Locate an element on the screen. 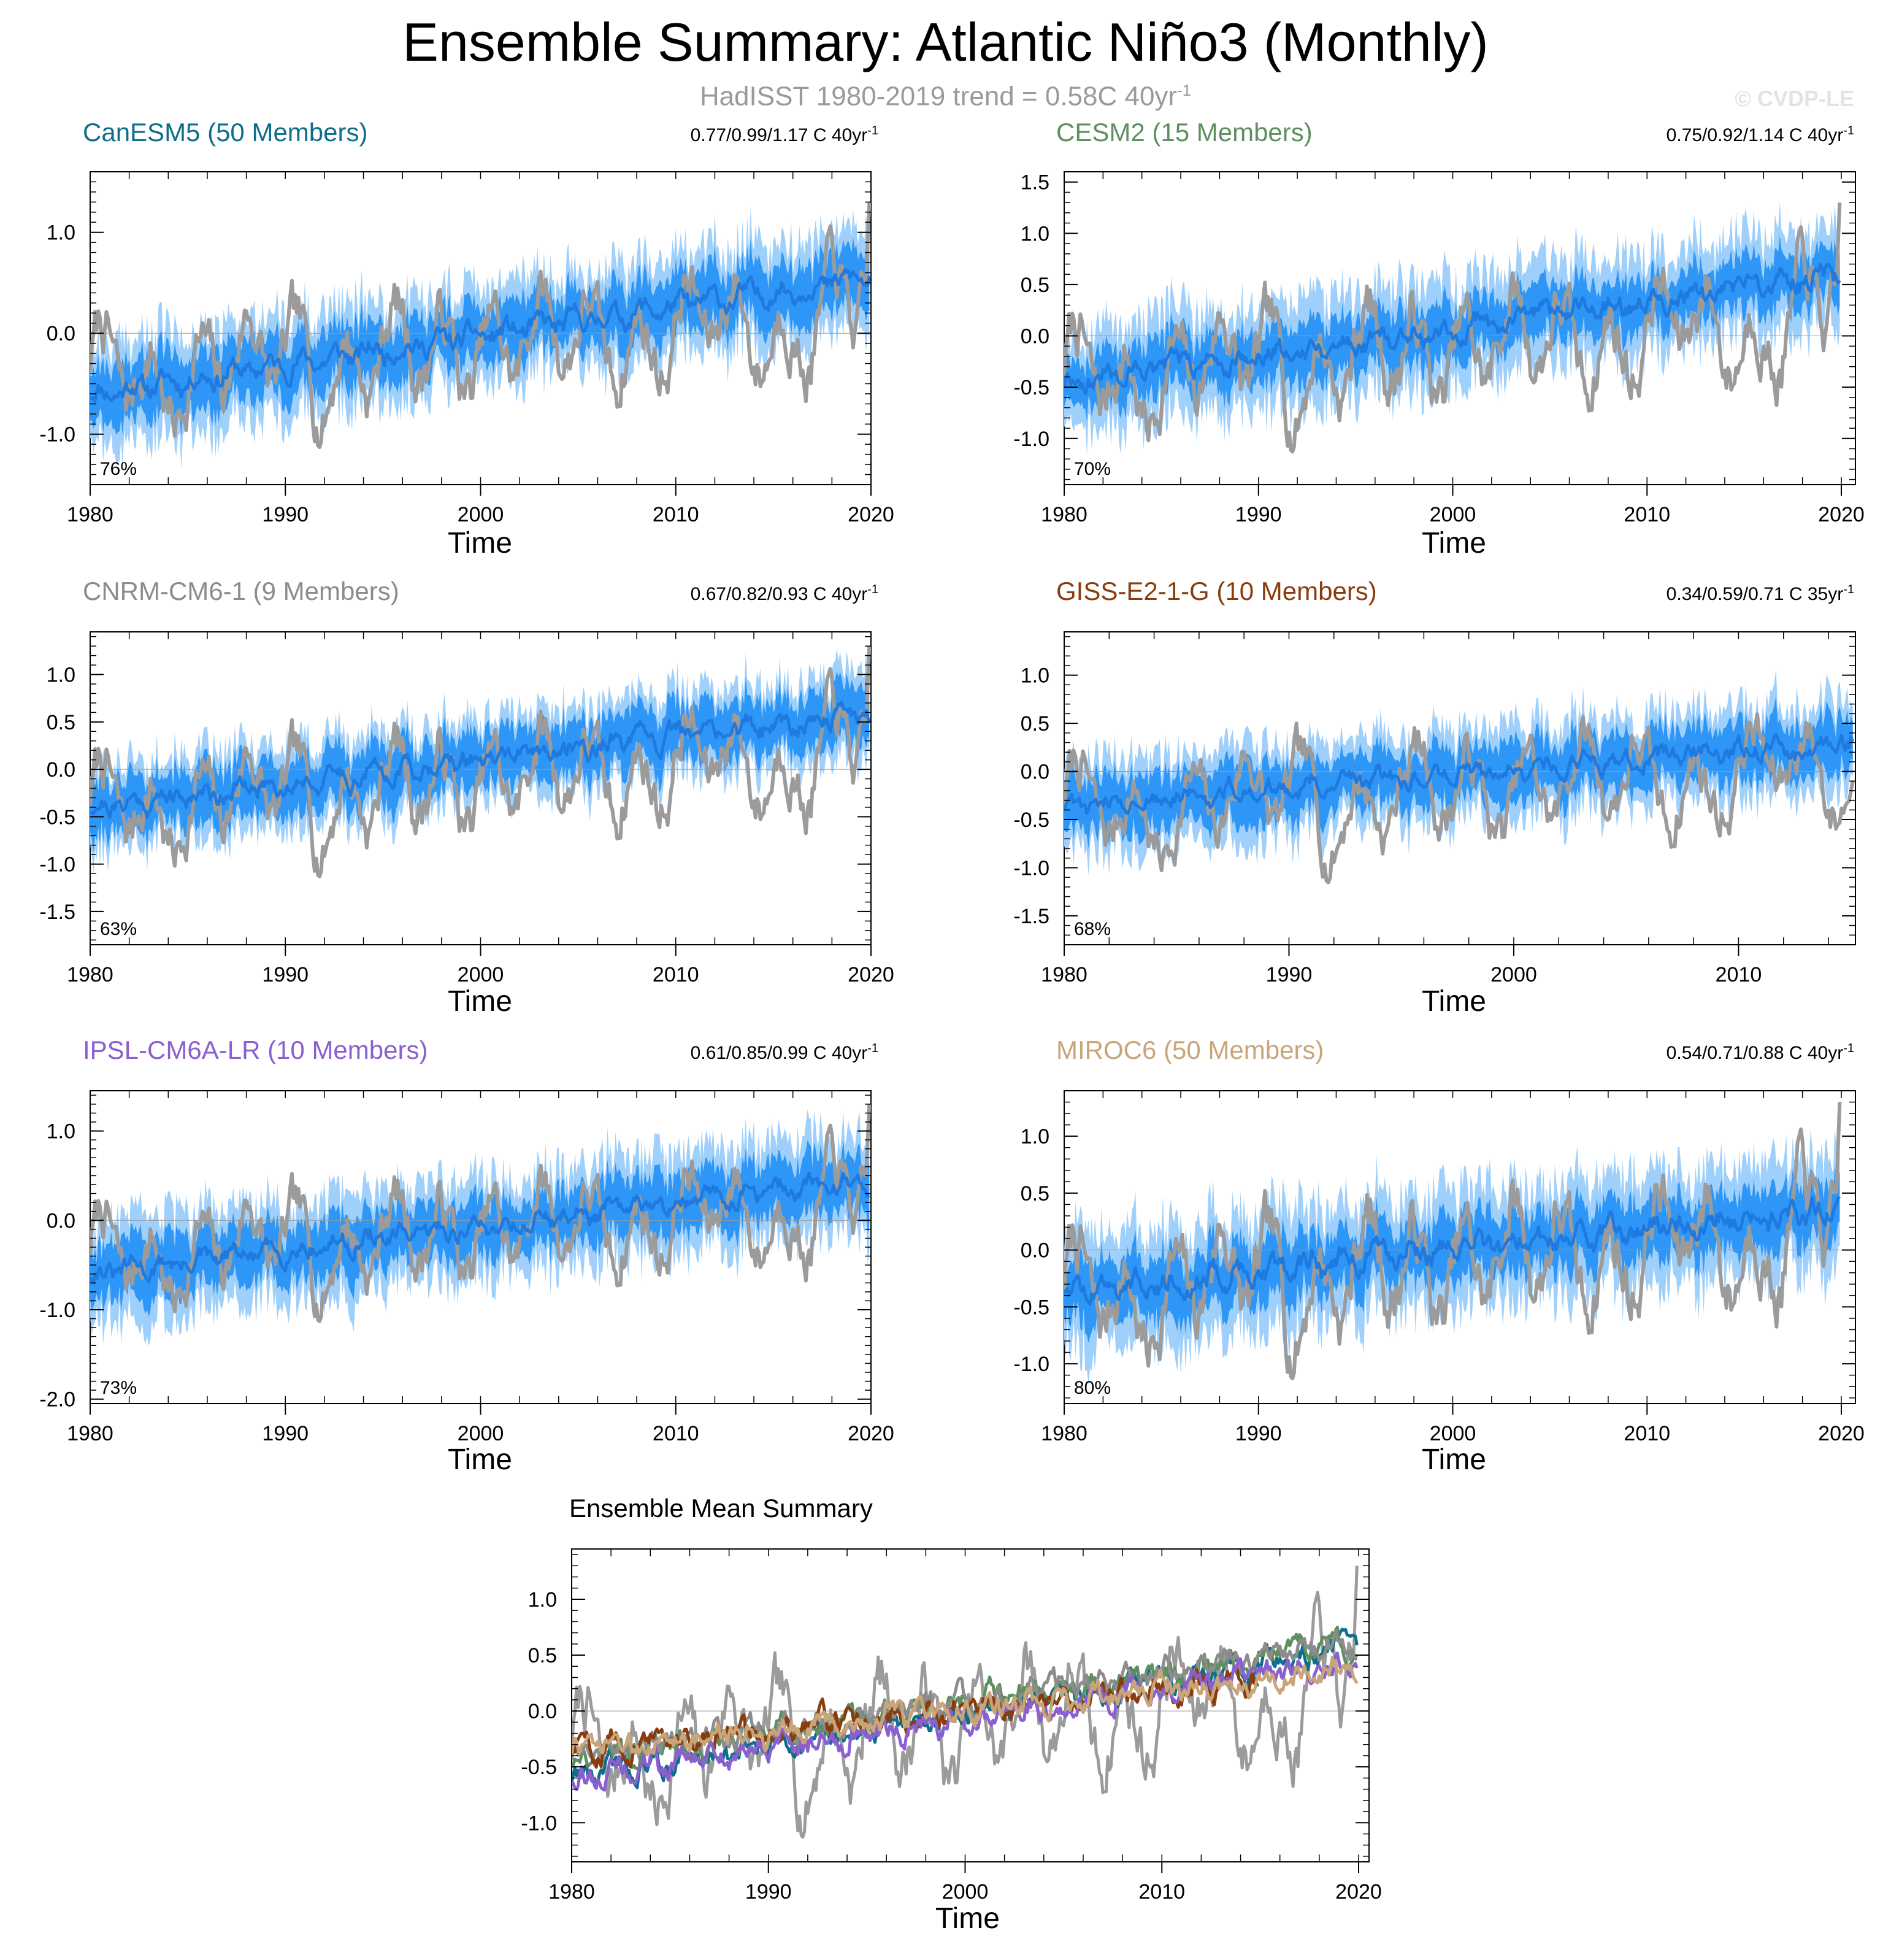 This screenshot has height=1960, width=1891. panel-giss-e2-1-g: 68% -1.5 -1.0 -0.5 0.0 0.5 1.0 1980 1990 2000 2010 is located at coordinates (1435, 808).